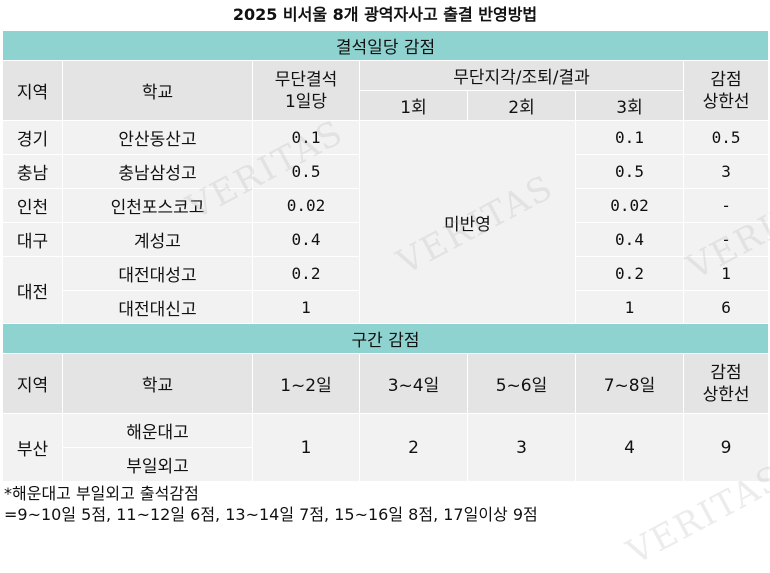 This screenshot has width=770, height=573. I want to click on cell-absence: 1, so click(306, 307).